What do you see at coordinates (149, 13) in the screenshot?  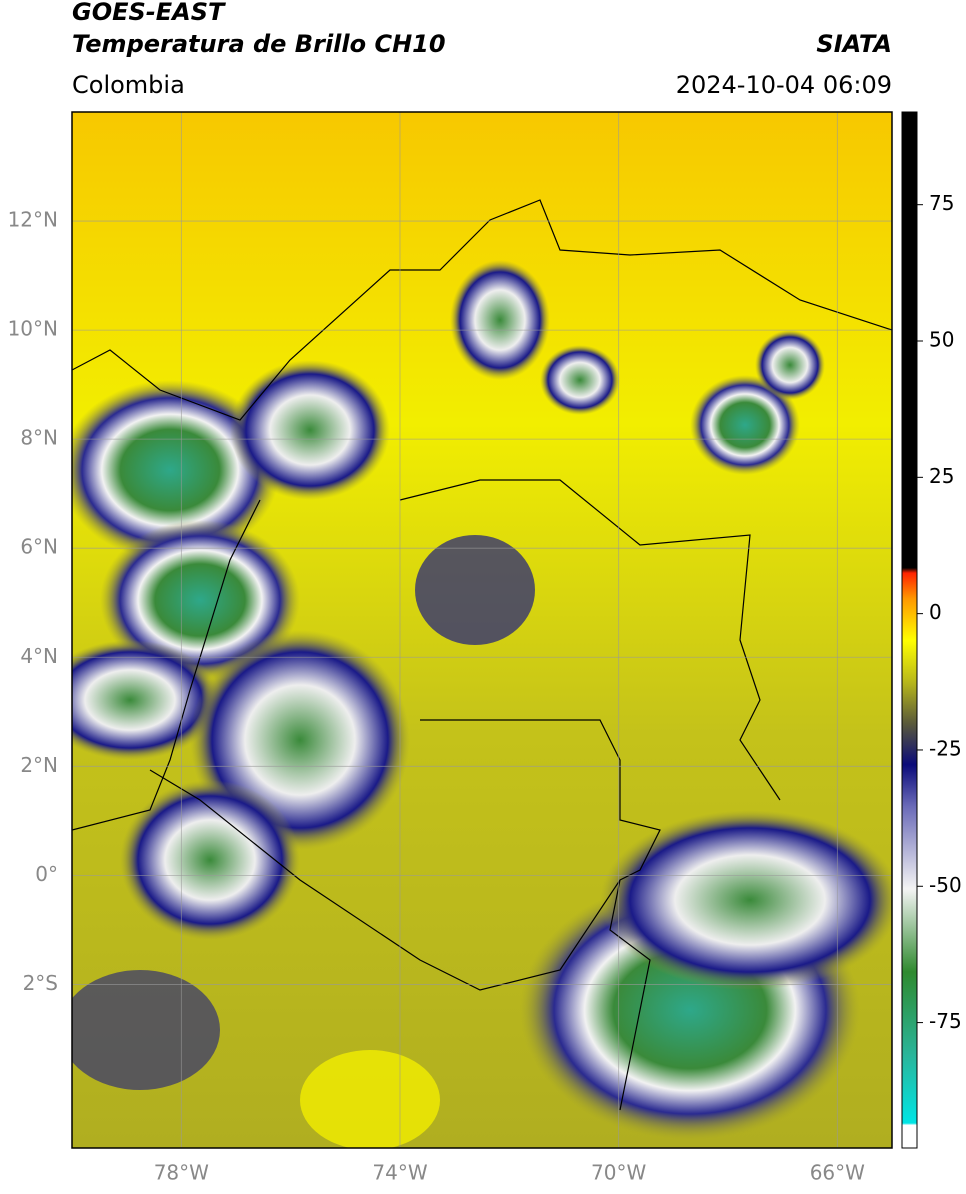 I see `title: GOES-EAST` at bounding box center [149, 13].